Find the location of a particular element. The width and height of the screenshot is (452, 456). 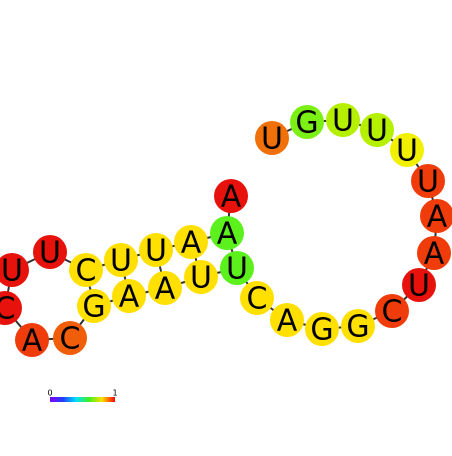

colorbar-min: 0 is located at coordinates (49, 393).